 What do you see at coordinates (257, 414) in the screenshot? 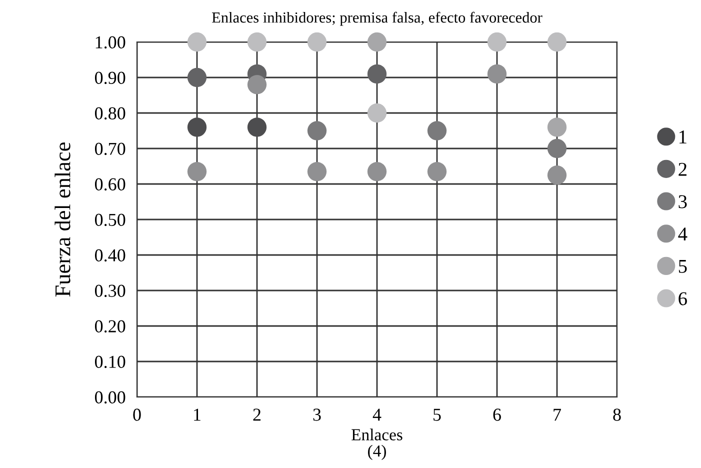
I see `x-tick-label: 2` at bounding box center [257, 414].